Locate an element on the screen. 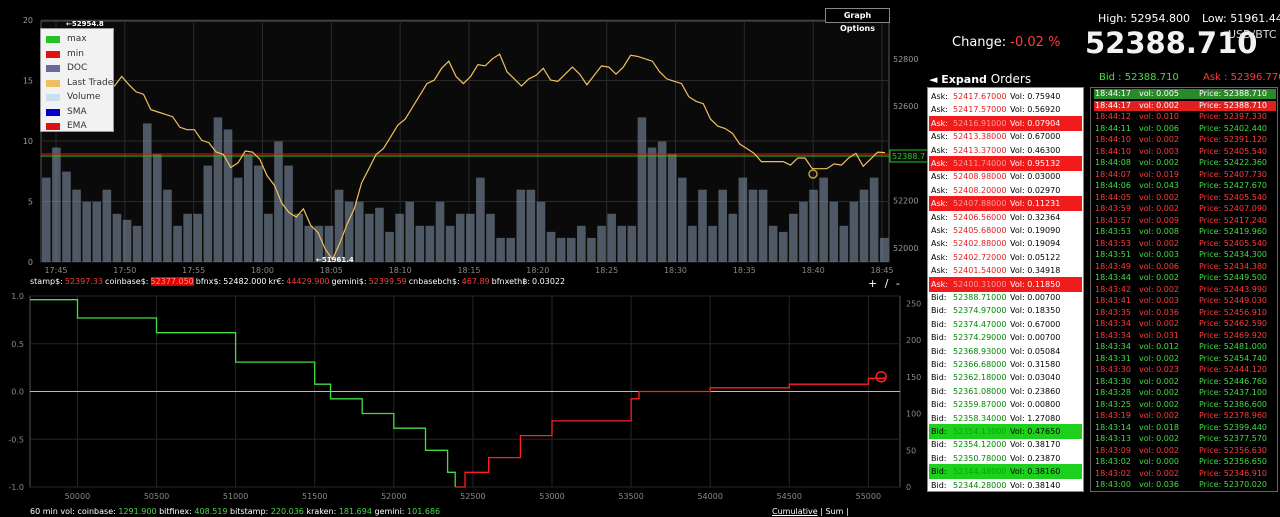 This screenshot has height=517, width=1280. depth-x-tick-label: 51500 is located at coordinates (314, 496).